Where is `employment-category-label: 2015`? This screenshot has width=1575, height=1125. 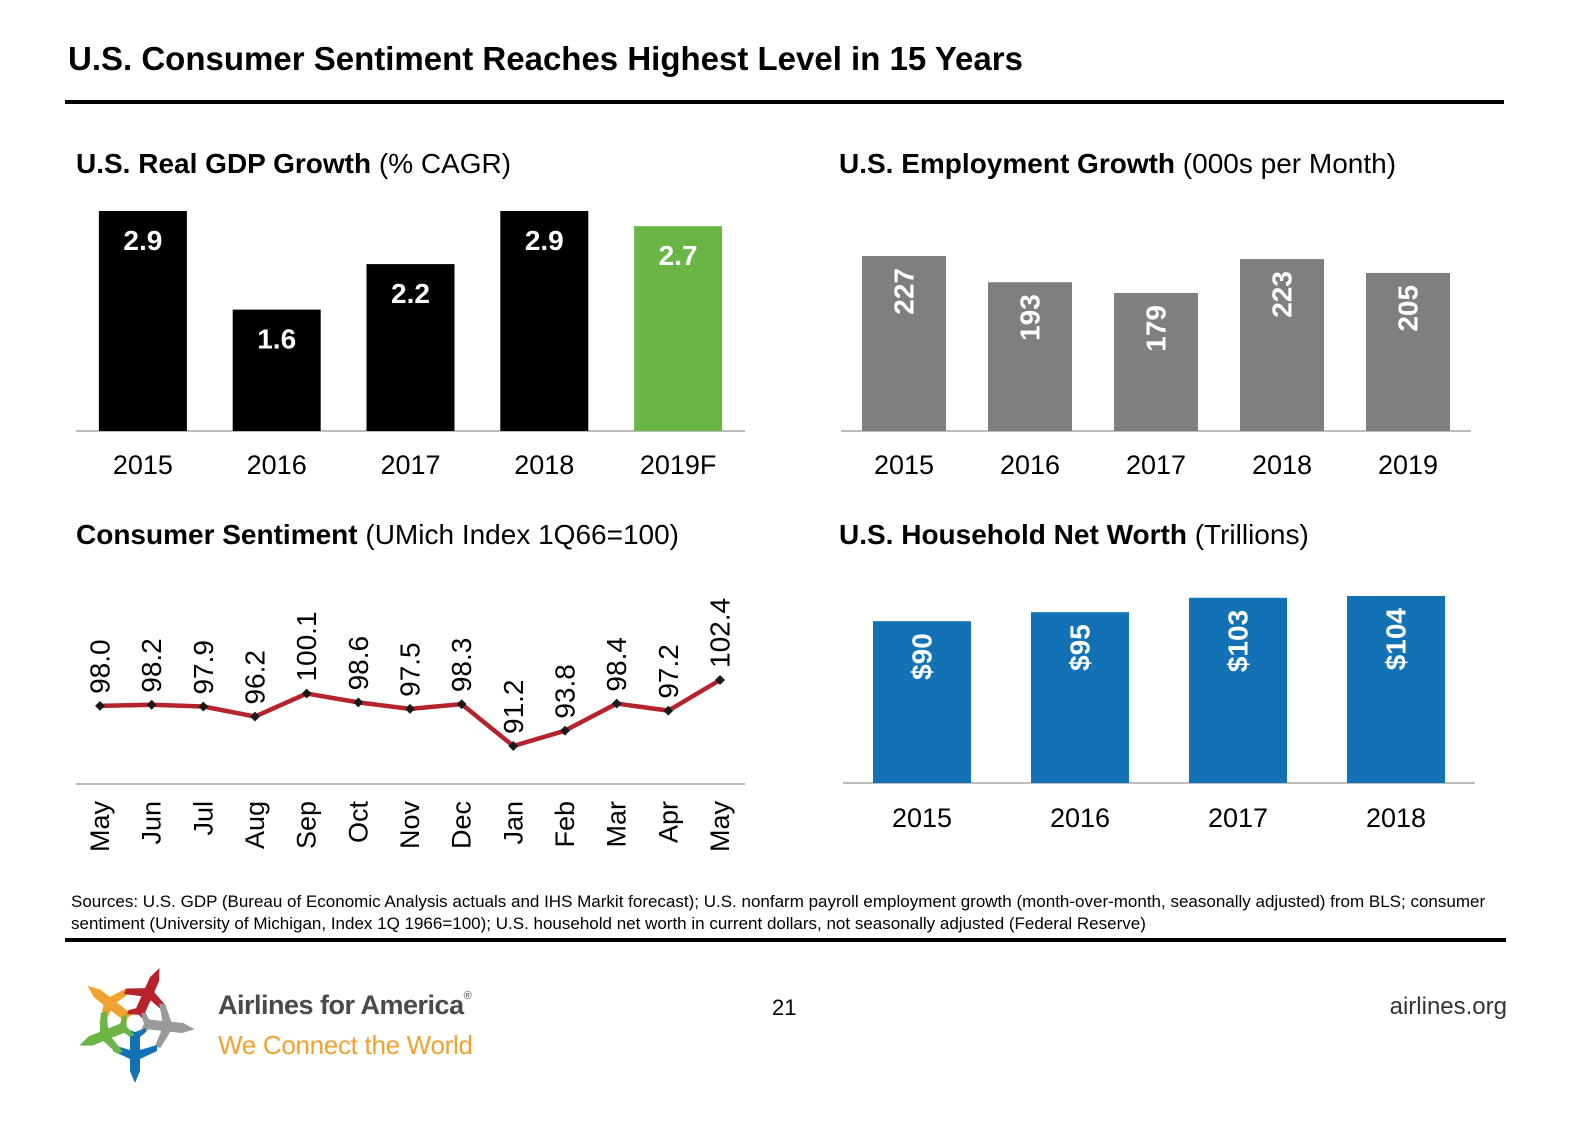 employment-category-label: 2015 is located at coordinates (904, 465).